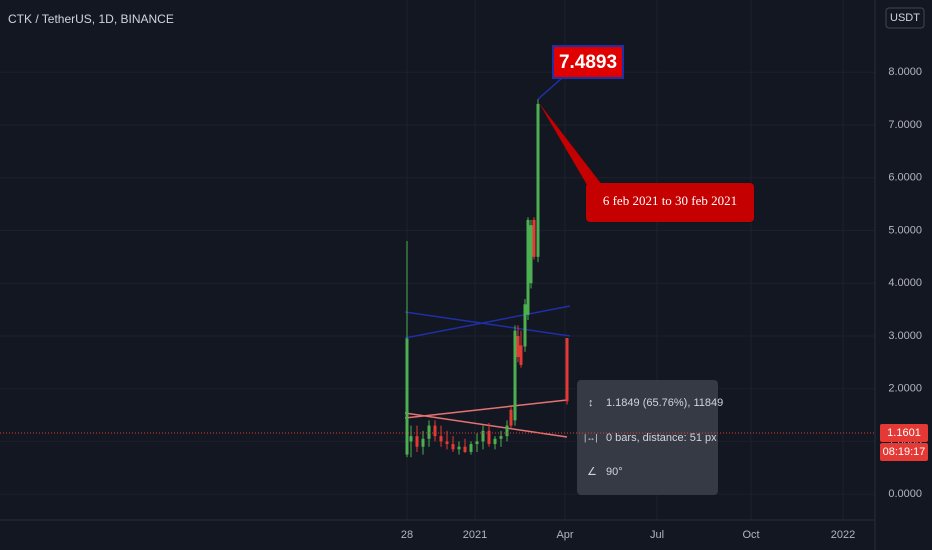  Describe the element at coordinates (905, 389) in the screenshot. I see `y-tick-label: 2.0000` at that location.